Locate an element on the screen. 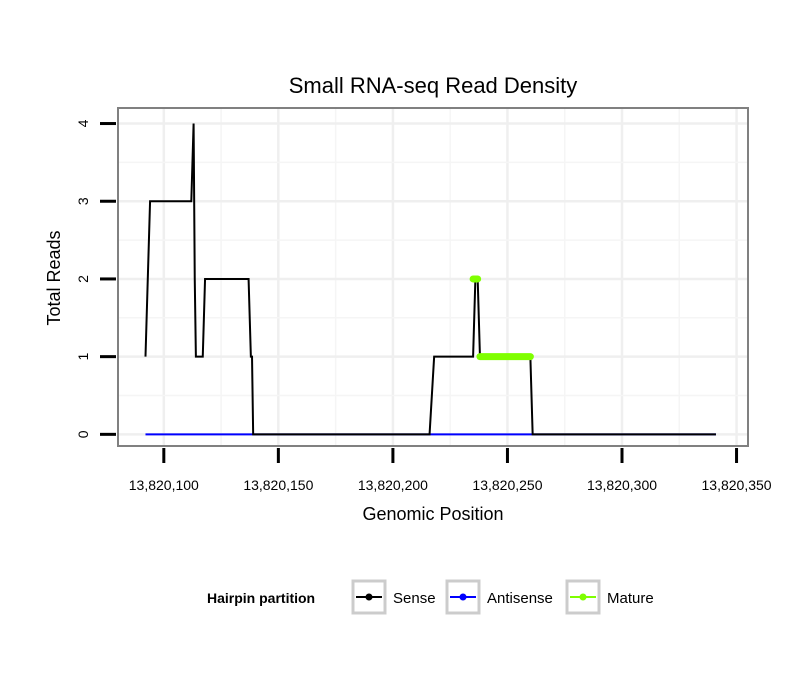 This screenshot has width=810, height=690. legend-item-sense: Sense is located at coordinates (393, 597).